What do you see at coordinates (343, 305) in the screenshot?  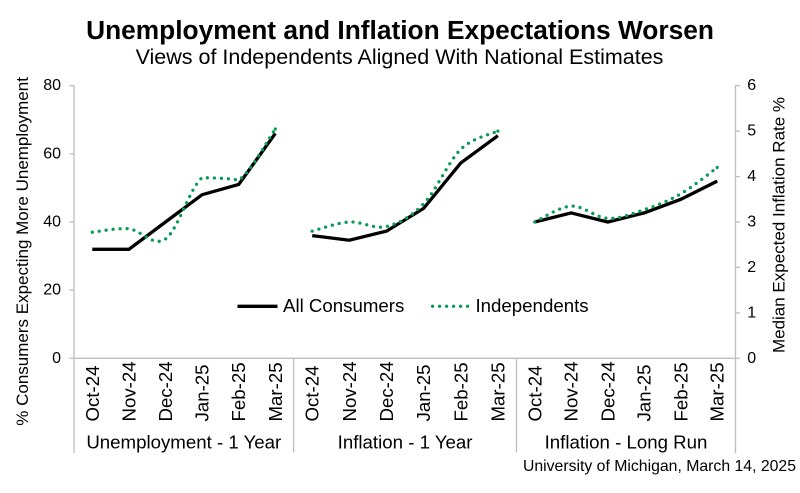 I see `svg-text: All Consumers` at bounding box center [343, 305].